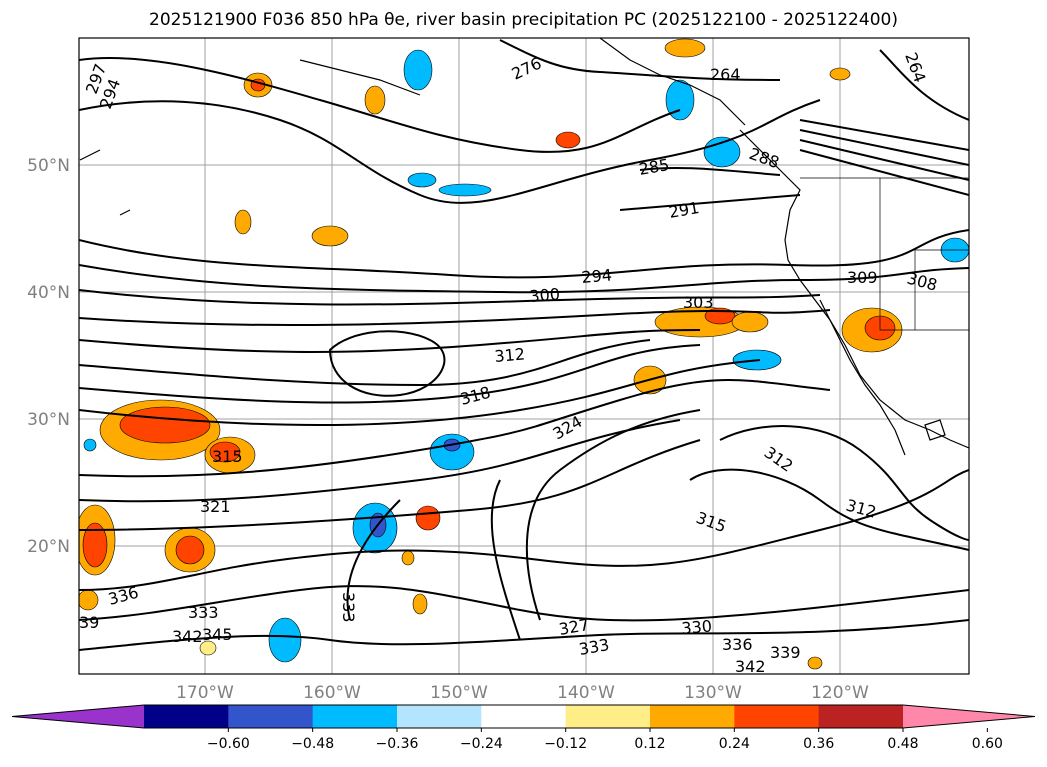  Describe the element at coordinates (698, 302) in the screenshot. I see `contour-label: 303` at that location.